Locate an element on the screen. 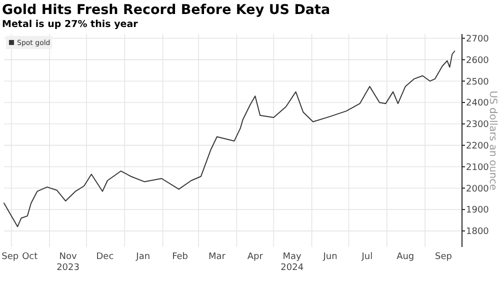 This screenshot has width=500, height=281. x-tick-label: Jun is located at coordinates (330, 257).